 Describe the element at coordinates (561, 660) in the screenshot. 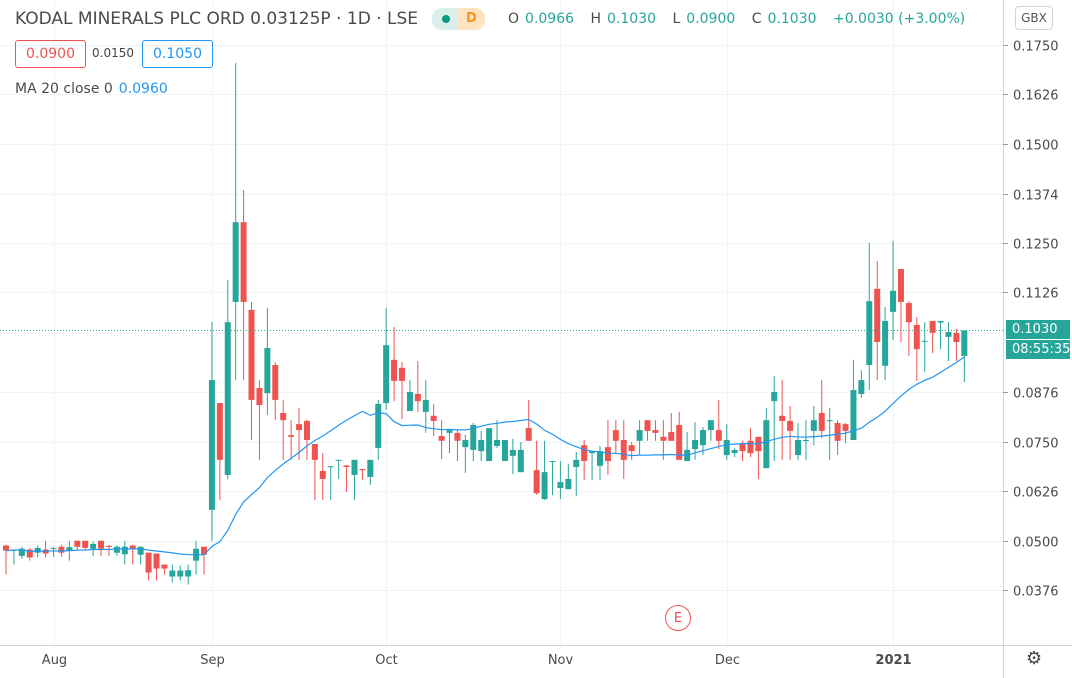

I see `x-tick-label: Nov` at that location.